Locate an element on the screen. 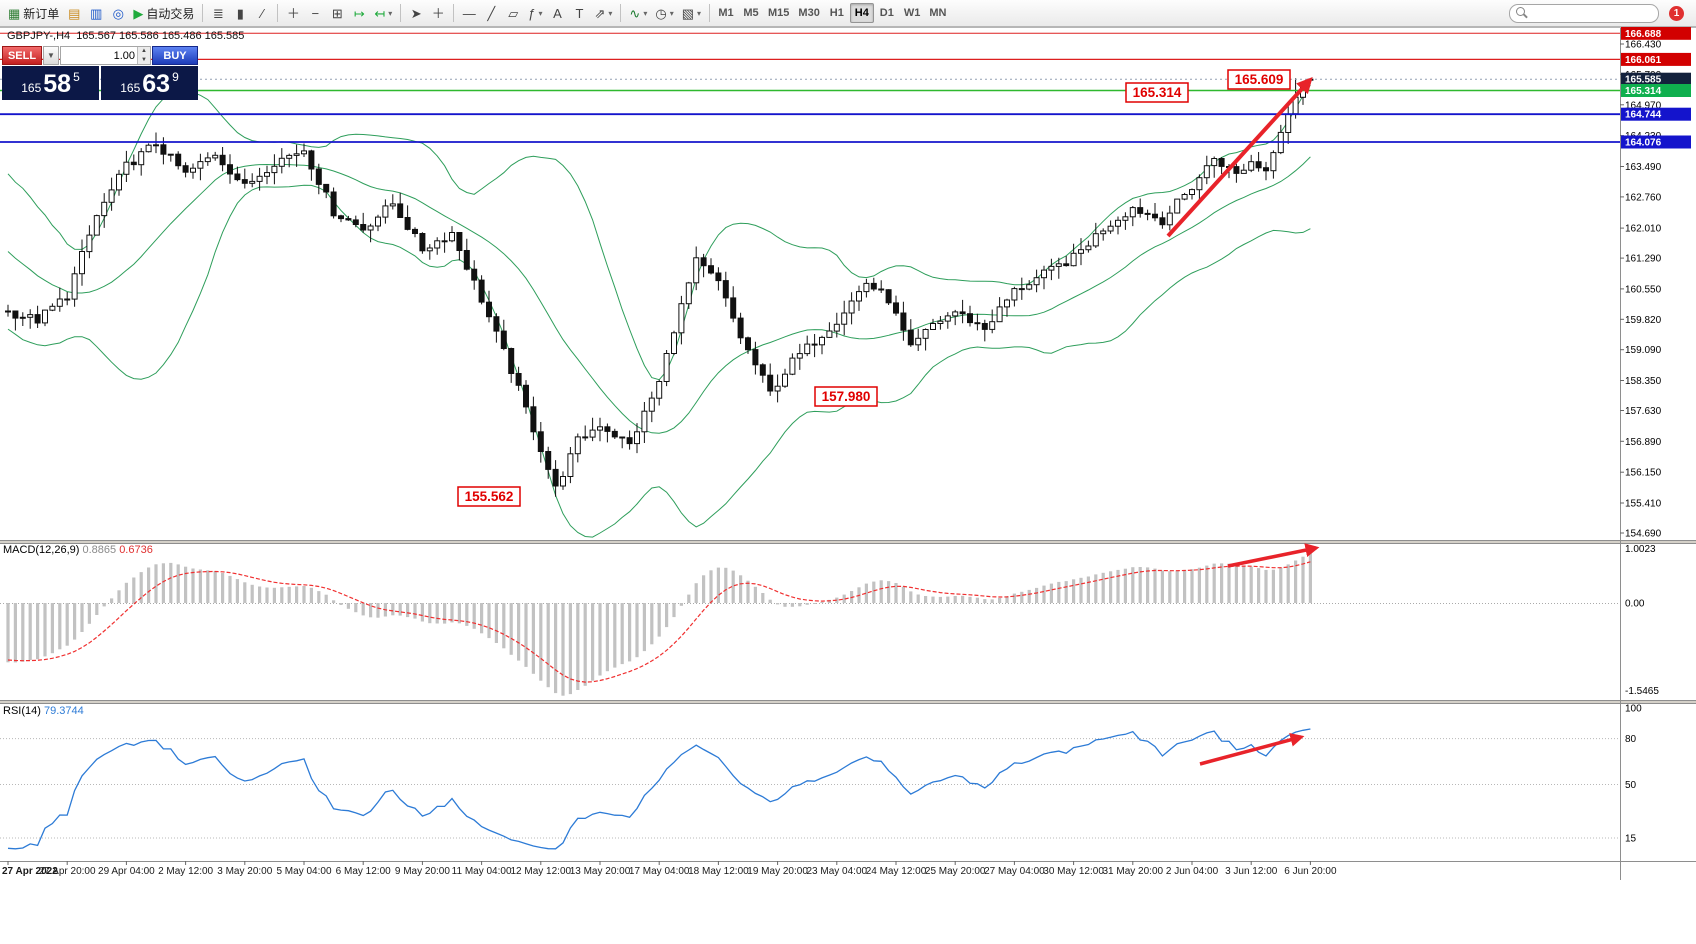  sell-button: SELL is located at coordinates (22, 55).